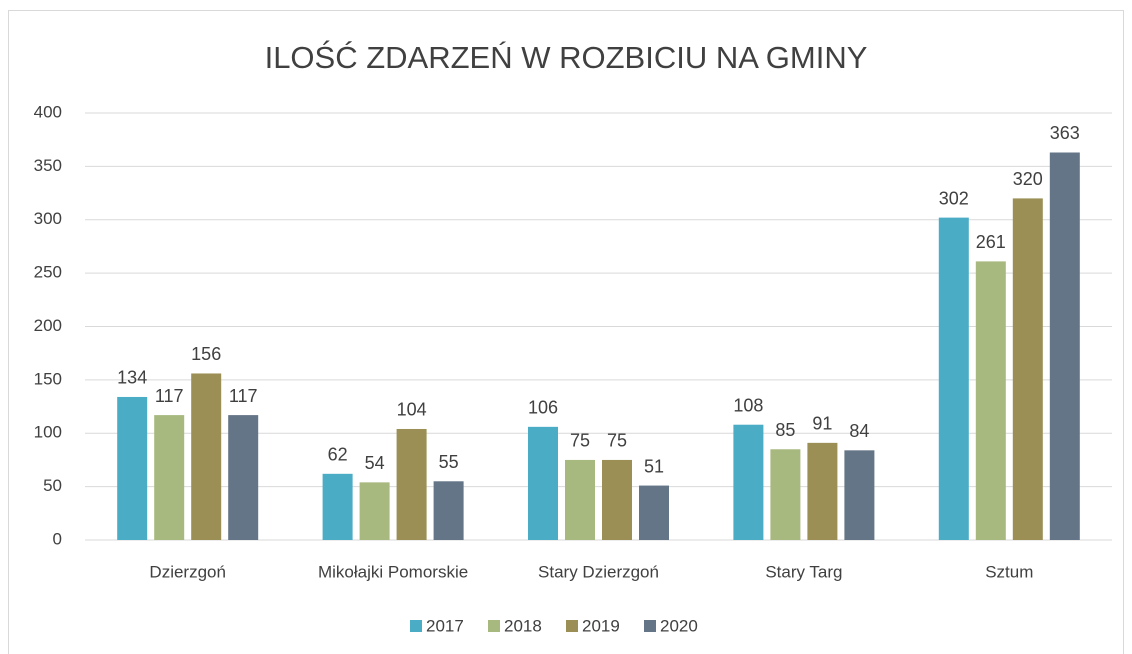 The image size is (1132, 654). Describe the element at coordinates (57, 538) in the screenshot. I see `y-tick-label: 0` at that location.